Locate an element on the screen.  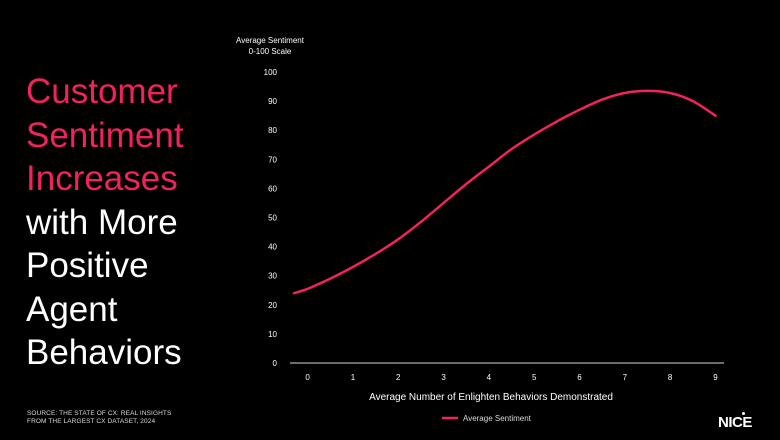
source-line-1: Source: THE STATE OF CX: REAL INSIGHTS is located at coordinates (99, 413).